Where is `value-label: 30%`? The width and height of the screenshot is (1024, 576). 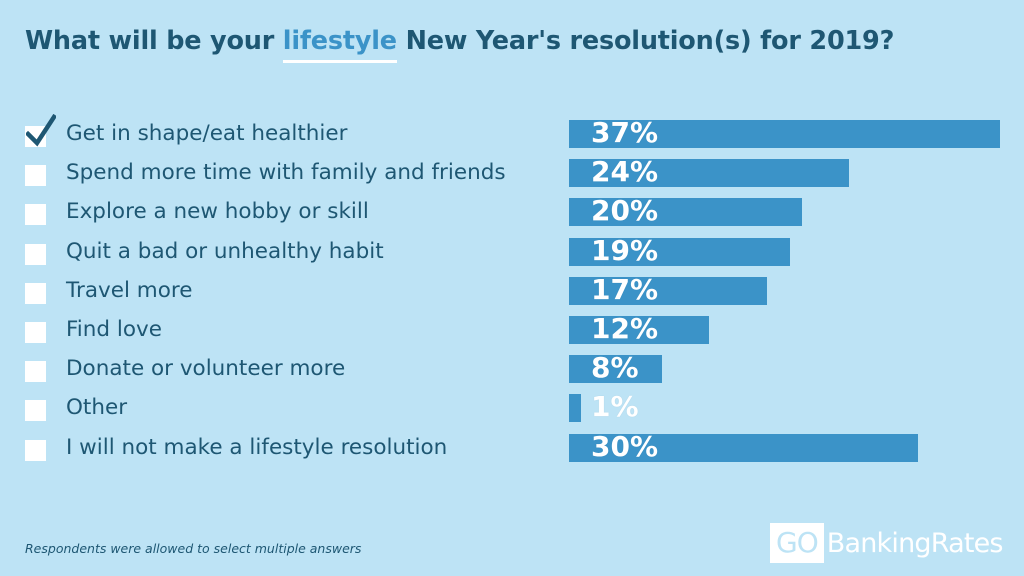 value-label: 30% is located at coordinates (625, 446).